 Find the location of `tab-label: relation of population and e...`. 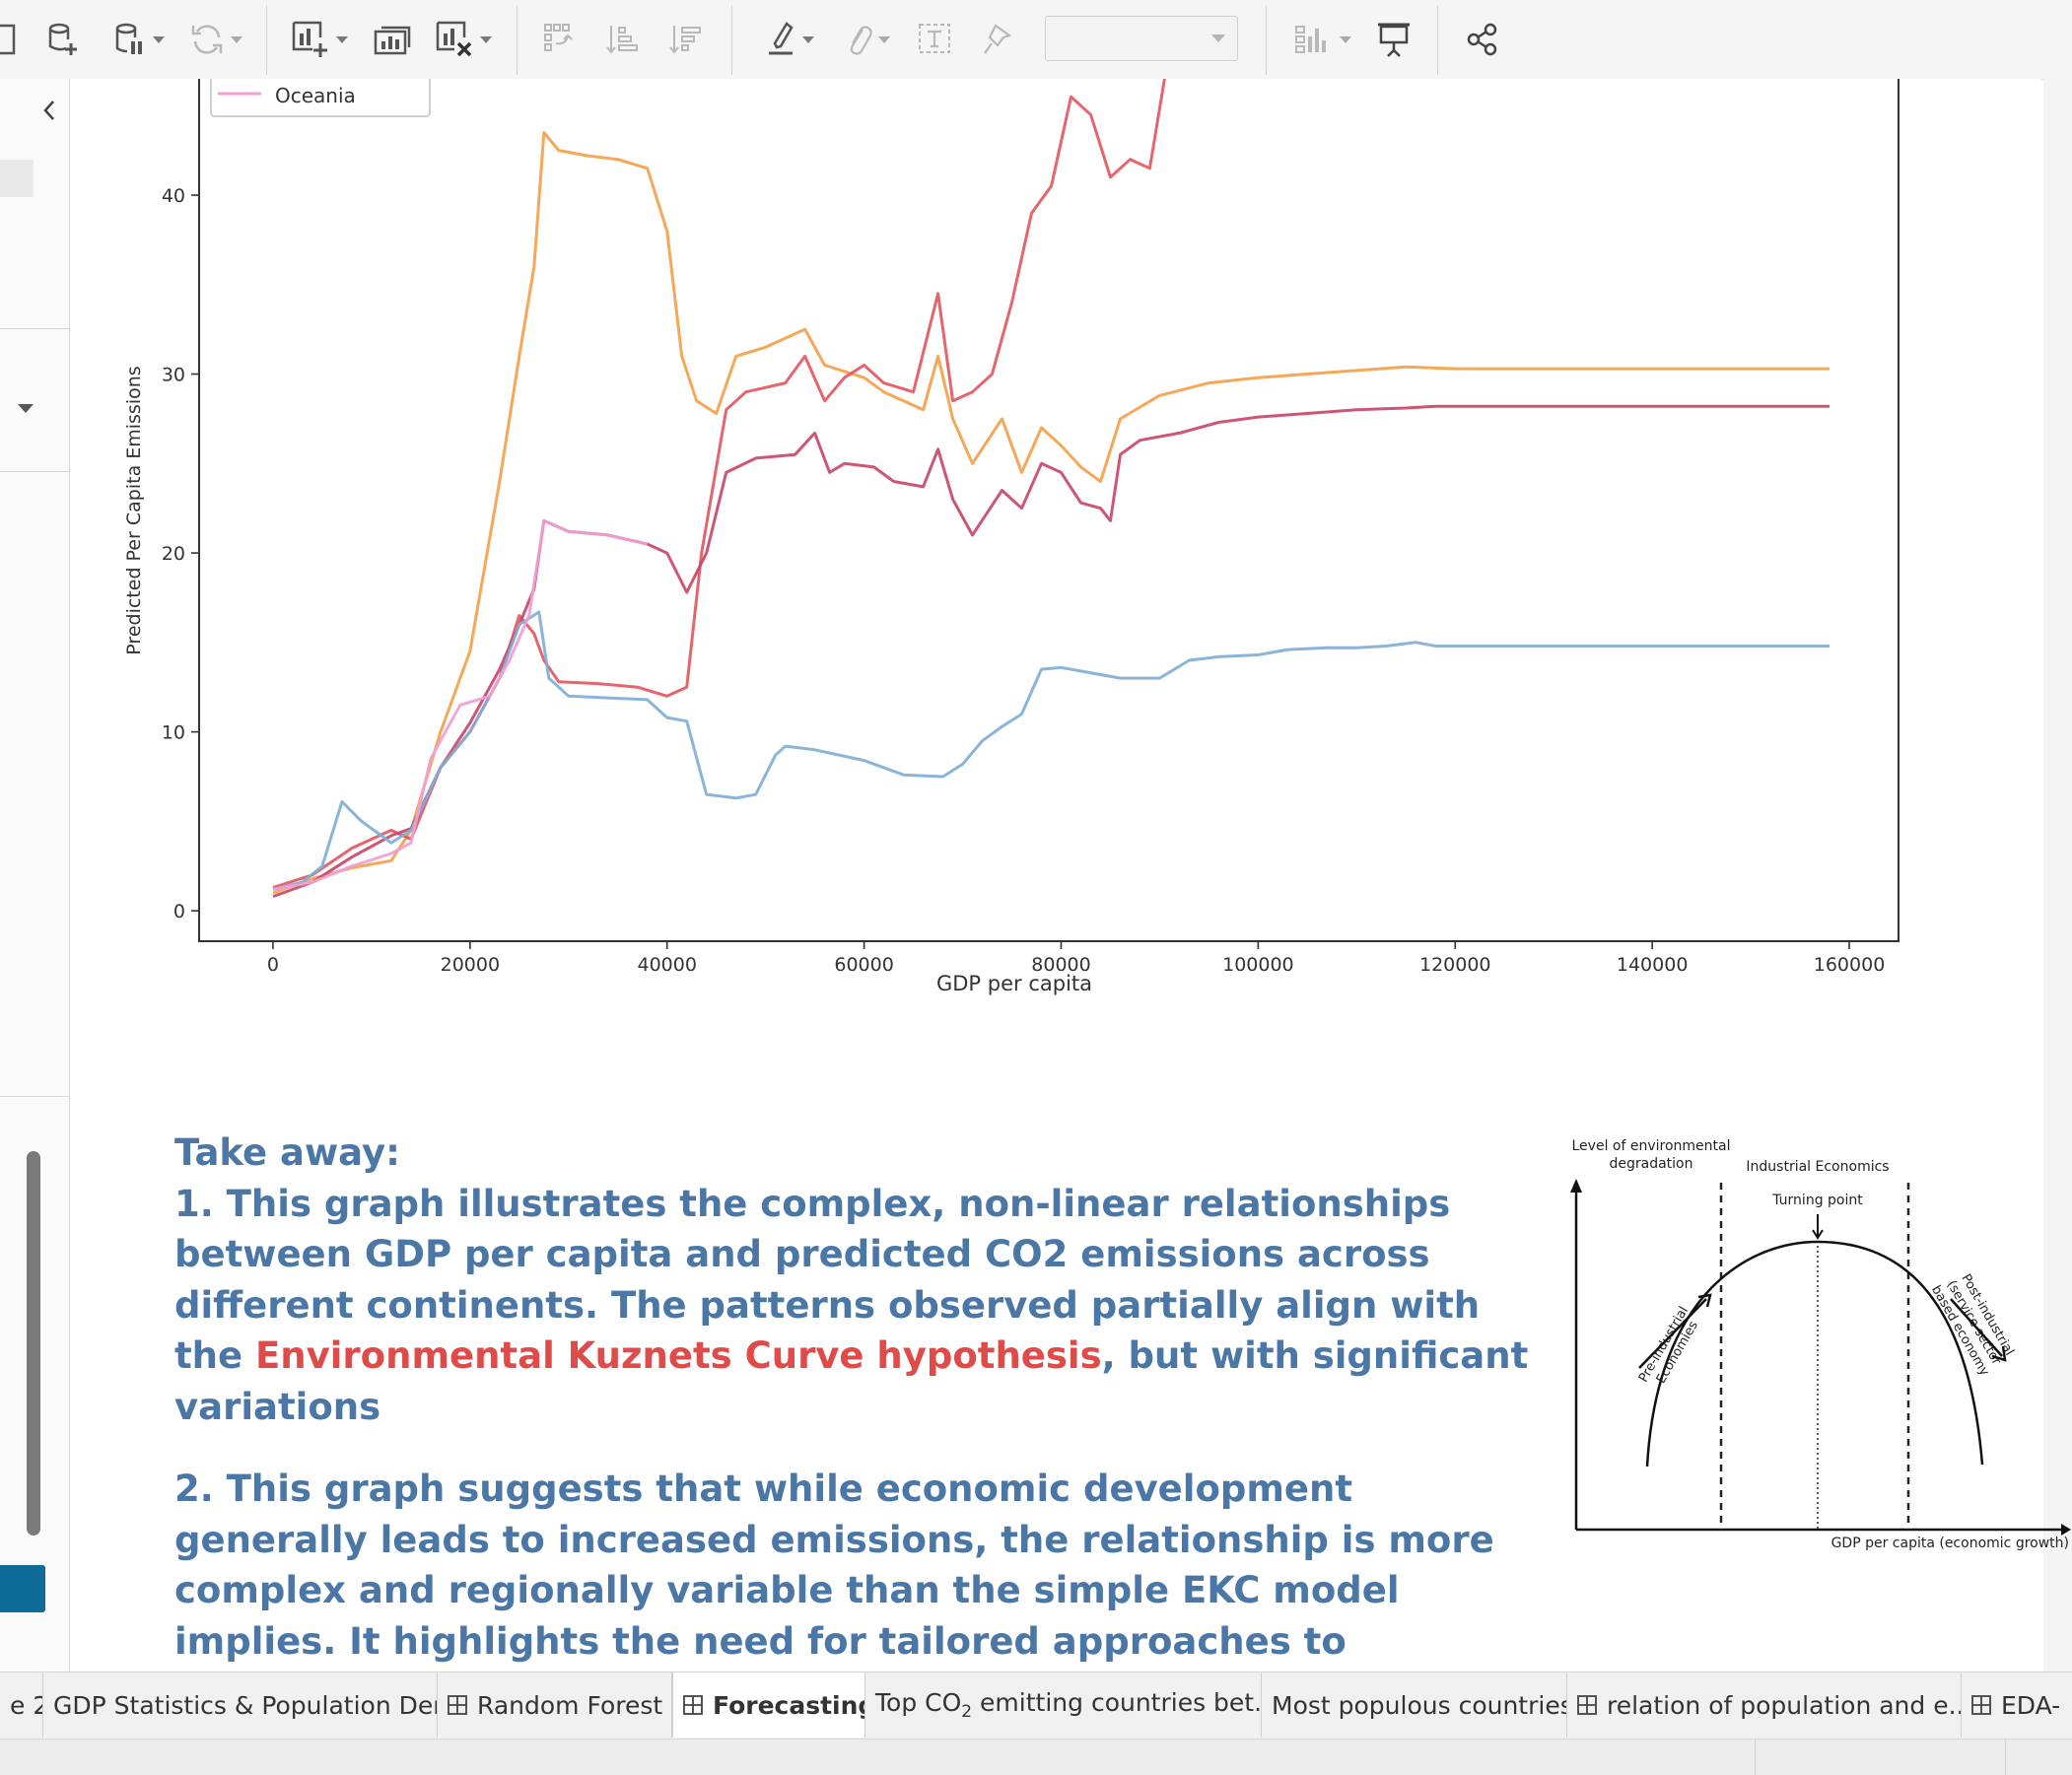

tab-label: relation of population and e... is located at coordinates (1785, 1705).